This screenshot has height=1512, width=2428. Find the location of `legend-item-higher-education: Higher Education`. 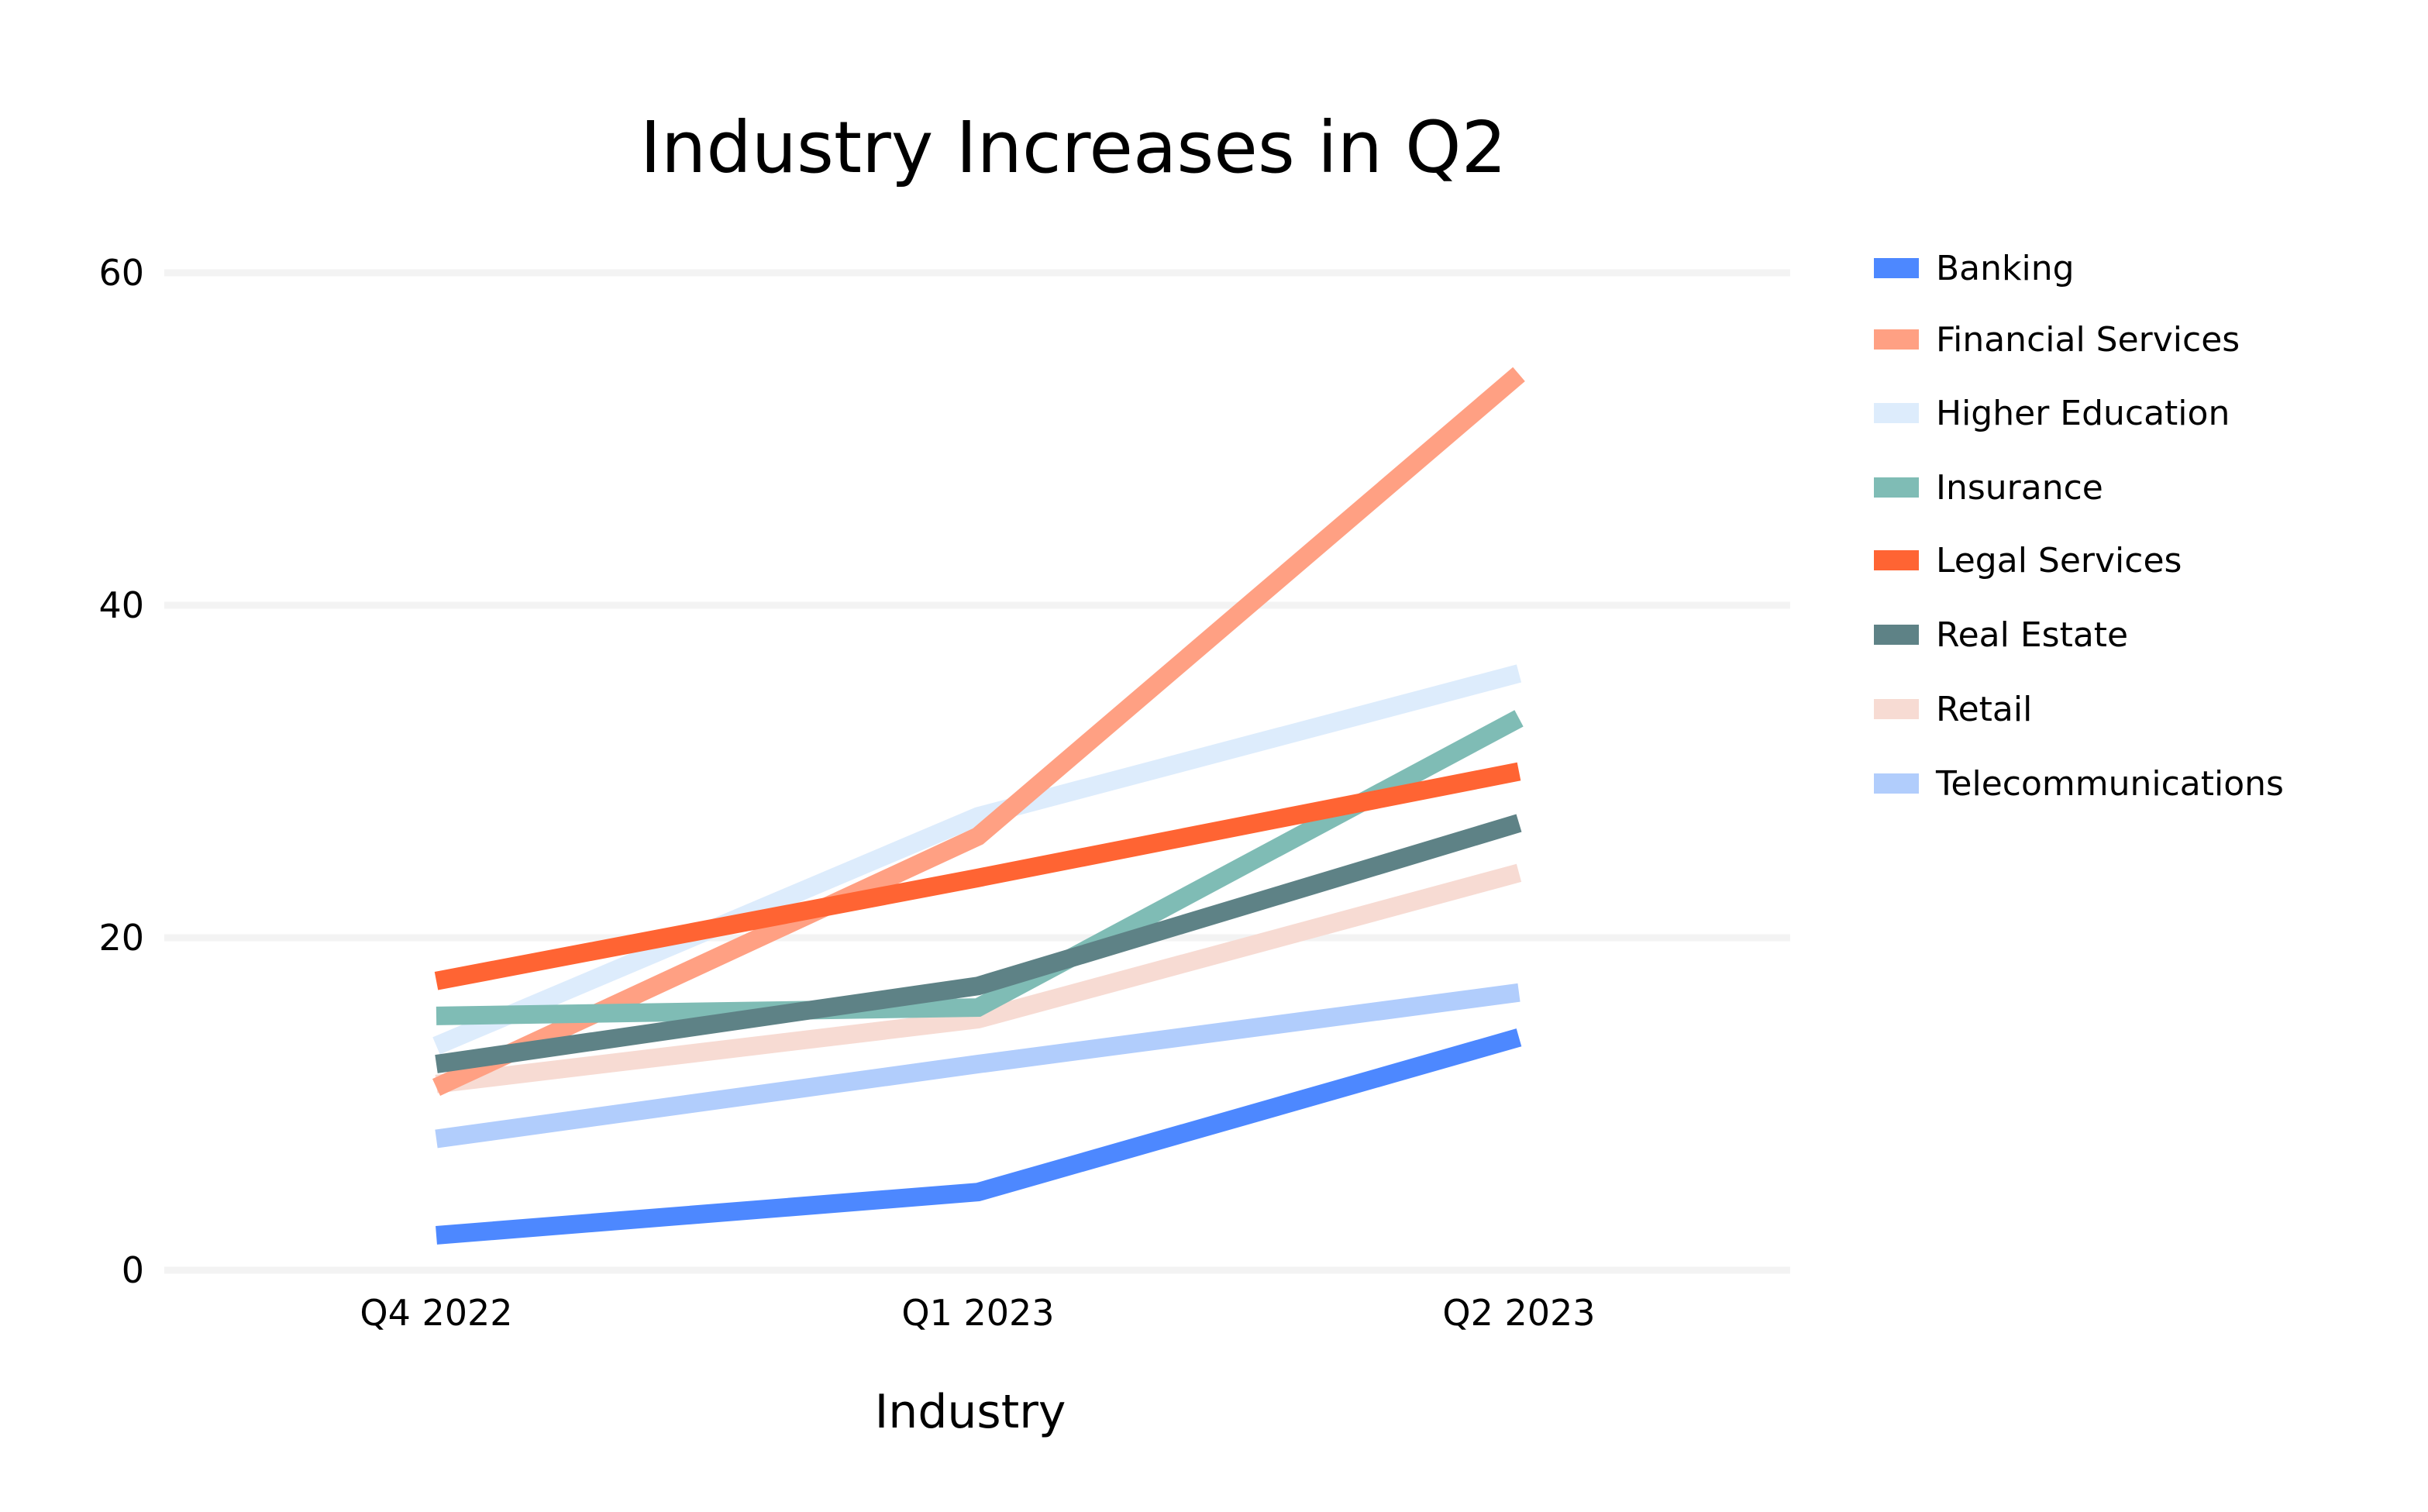

legend-item-higher-education: Higher Education is located at coordinates (2052, 413).